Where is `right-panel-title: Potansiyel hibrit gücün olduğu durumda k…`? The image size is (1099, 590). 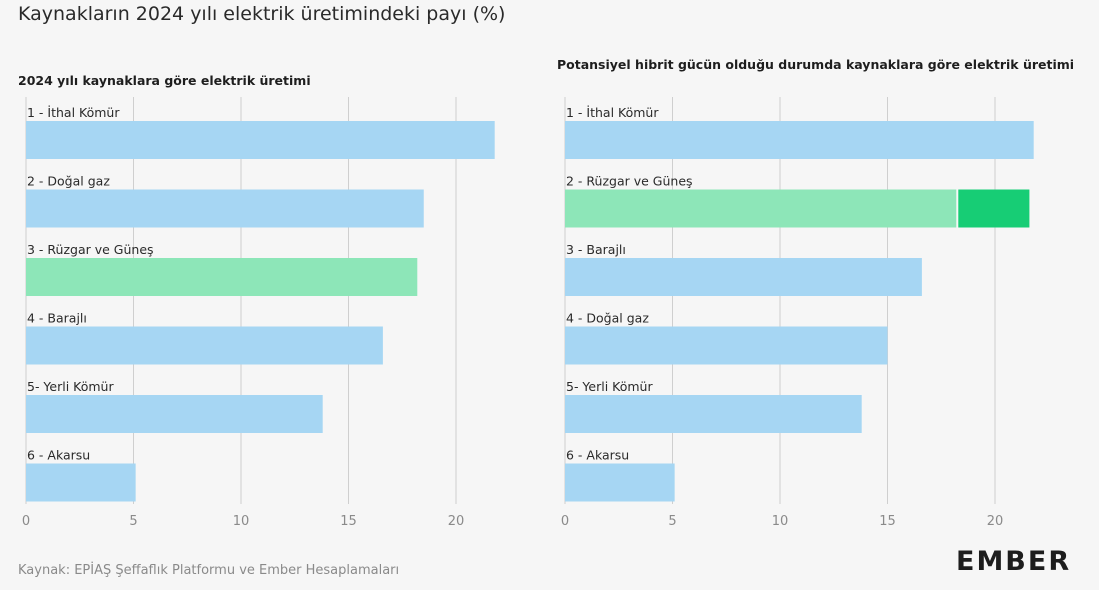 right-panel-title: Potansiyel hibrit gücün olduğu durumda k… is located at coordinates (816, 64).